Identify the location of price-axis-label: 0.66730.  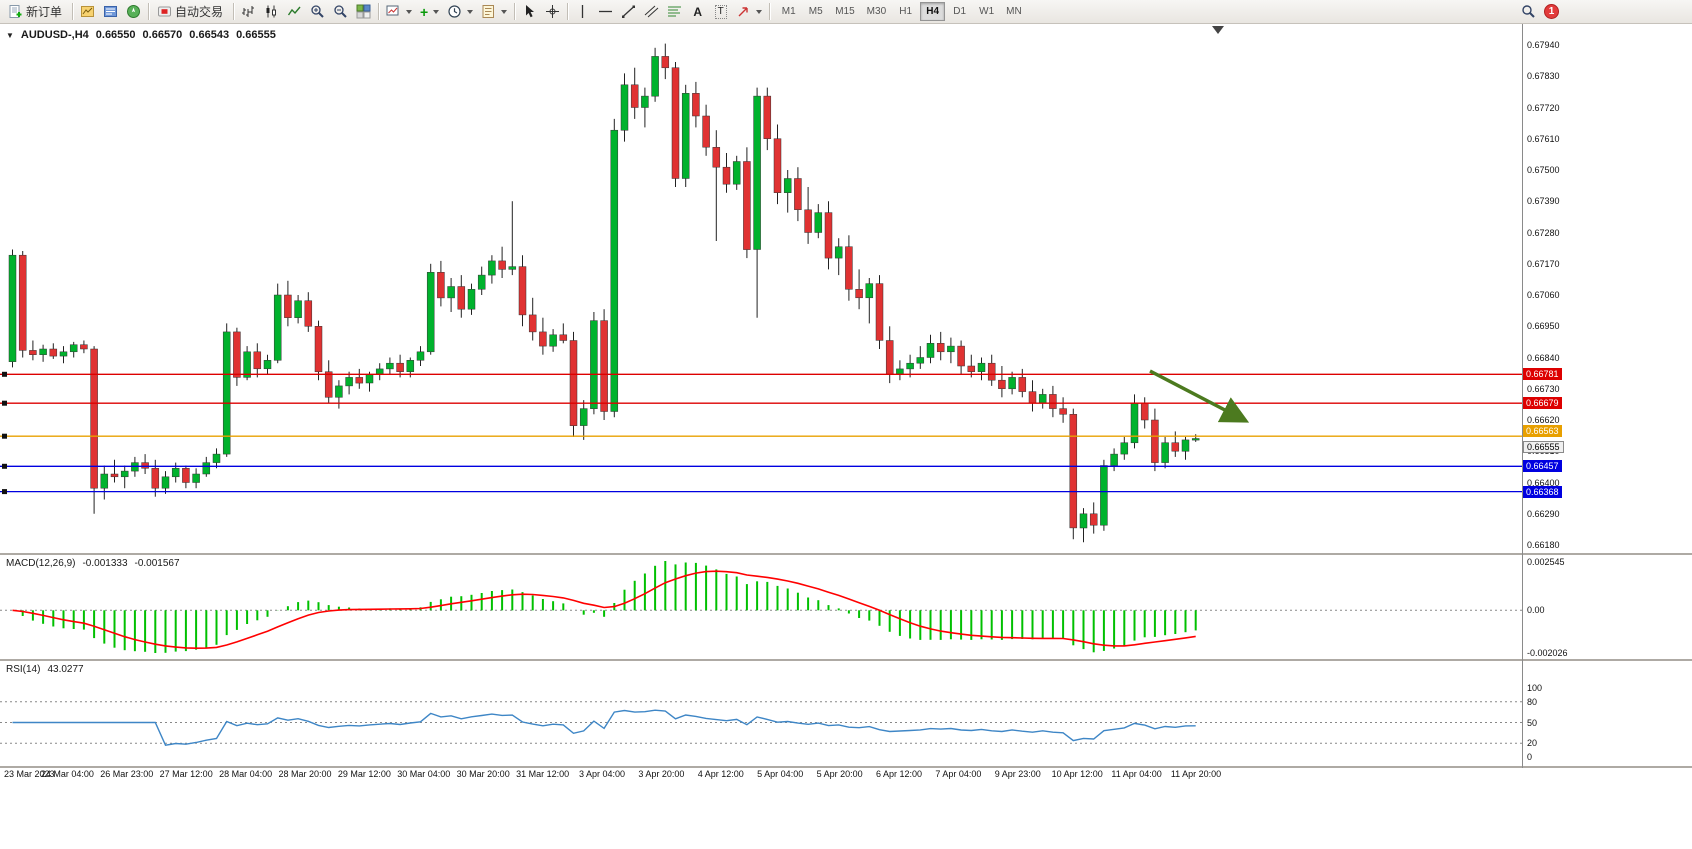
(1543, 388).